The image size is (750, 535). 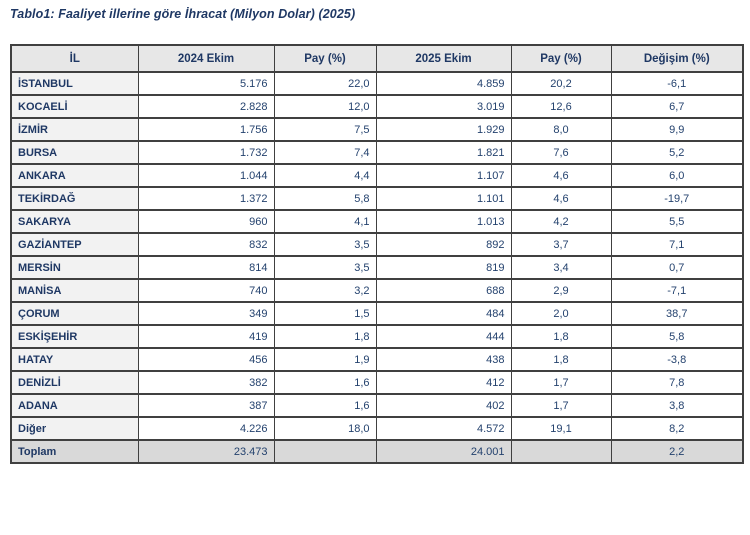 I want to click on value-cell: 18,0, so click(x=325, y=428).